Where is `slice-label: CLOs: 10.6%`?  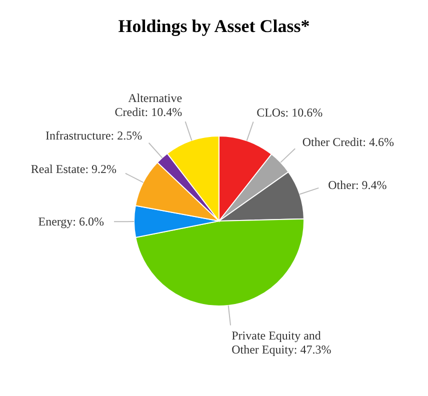
slice-label: CLOs: 10.6% is located at coordinates (289, 112).